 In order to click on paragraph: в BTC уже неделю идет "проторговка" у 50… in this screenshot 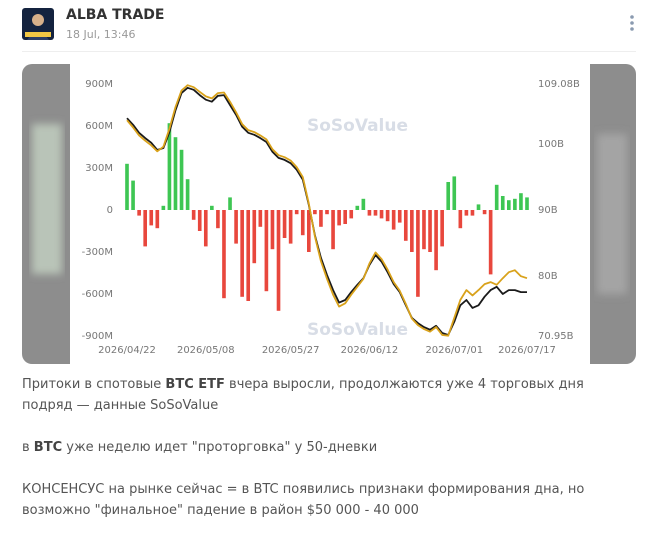, I will do `click(328, 447)`.